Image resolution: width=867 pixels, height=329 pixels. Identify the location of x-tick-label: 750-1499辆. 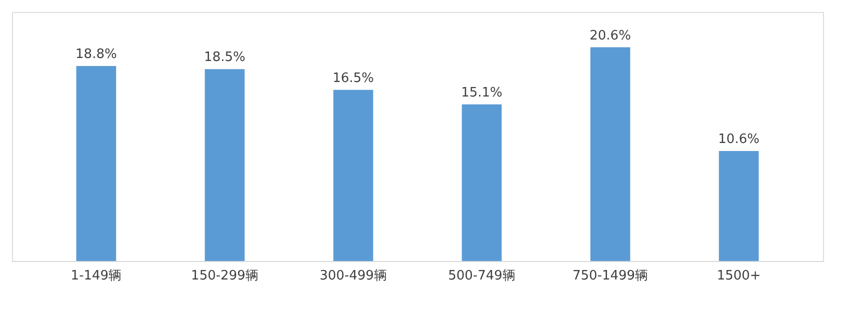
(610, 276).